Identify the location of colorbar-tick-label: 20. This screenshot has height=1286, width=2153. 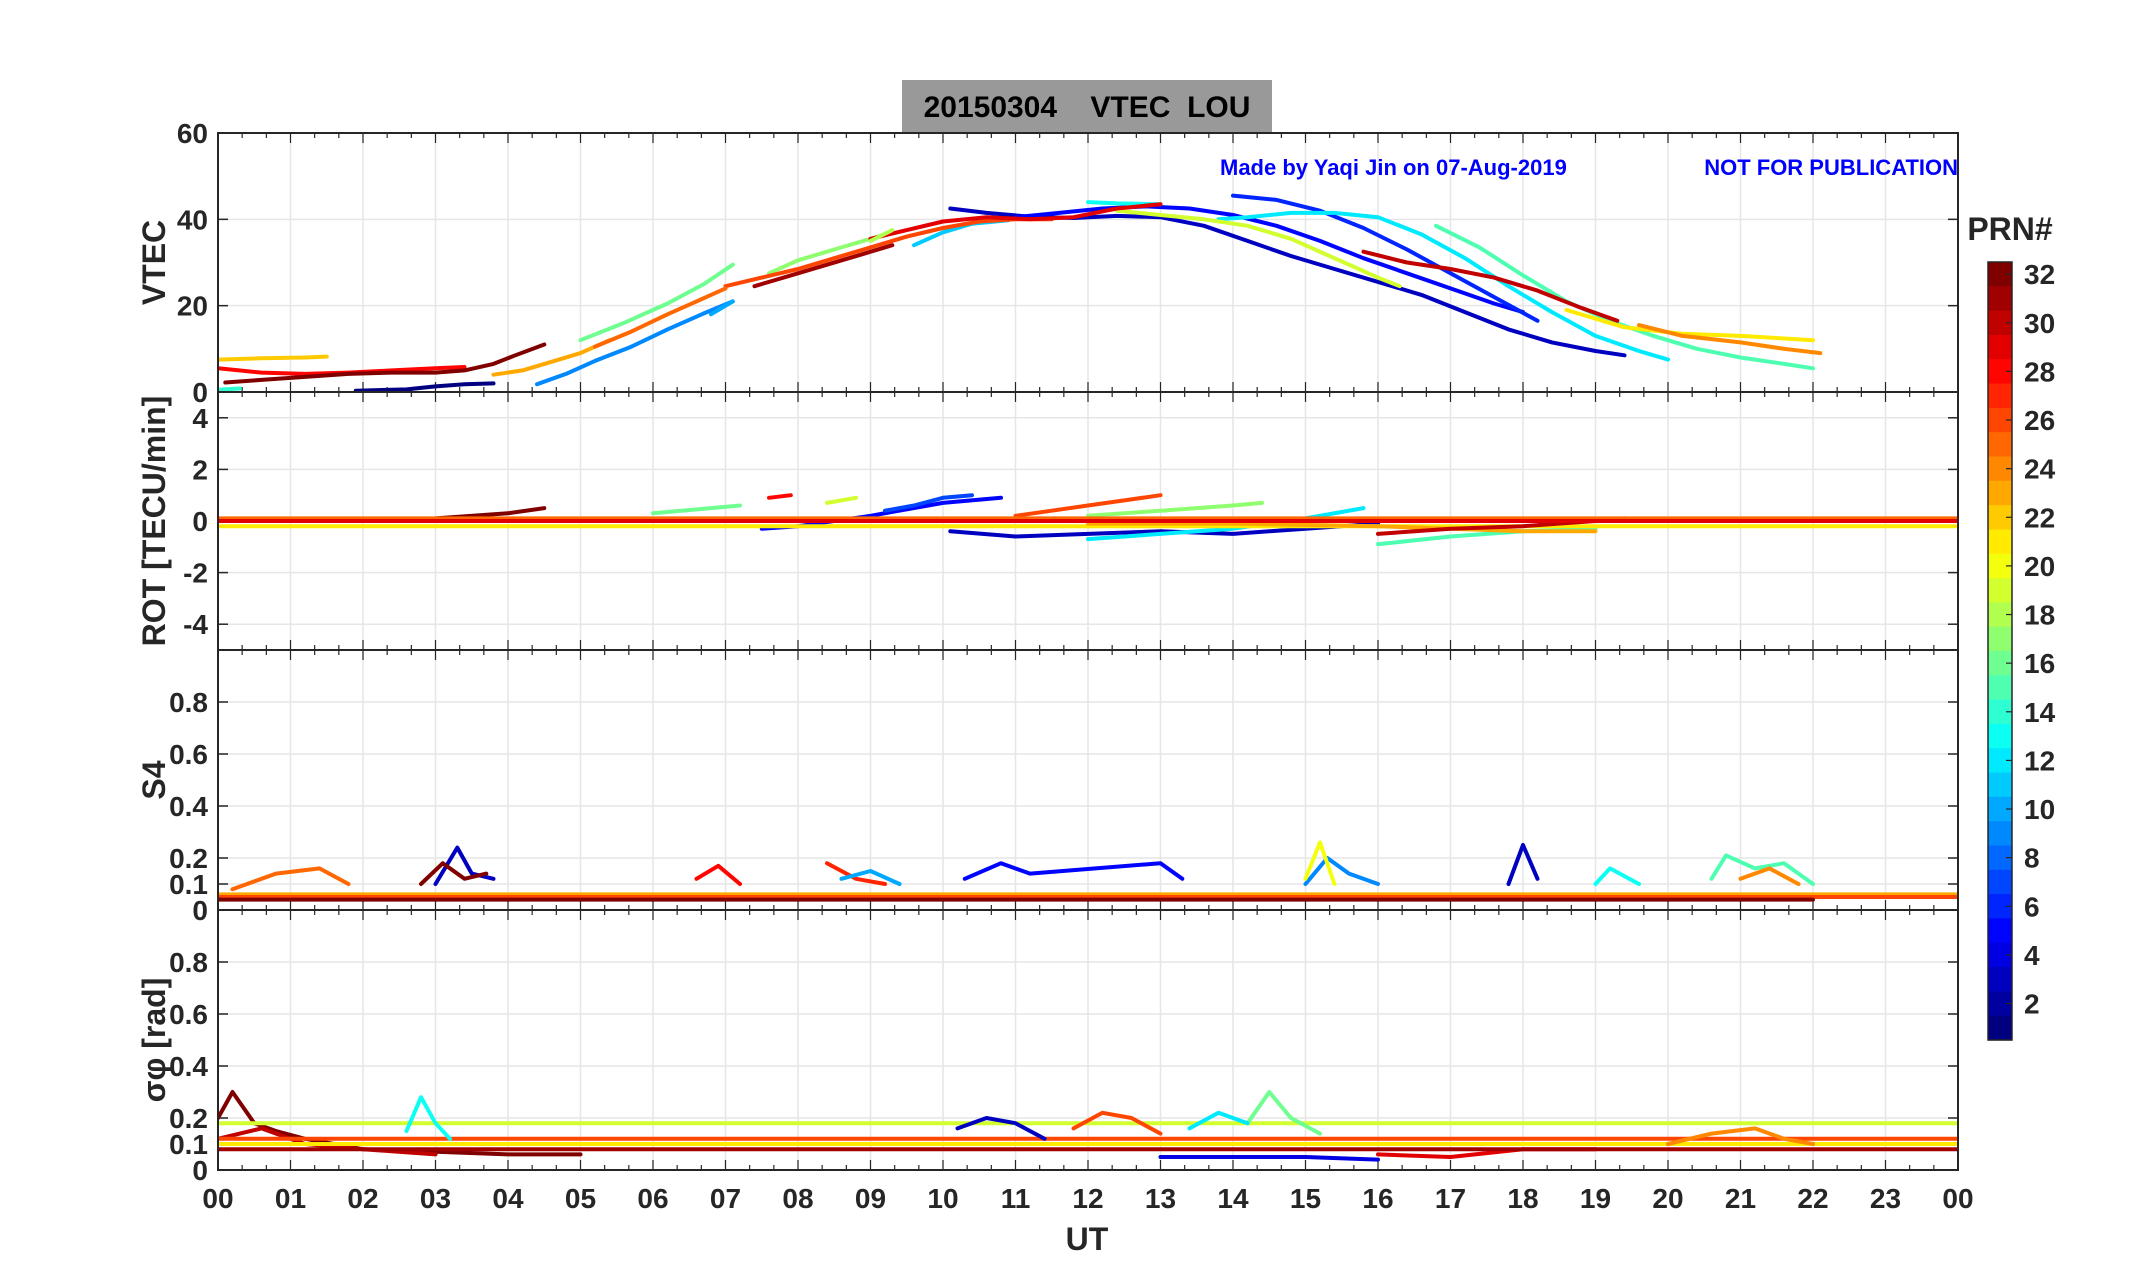
(2039, 566).